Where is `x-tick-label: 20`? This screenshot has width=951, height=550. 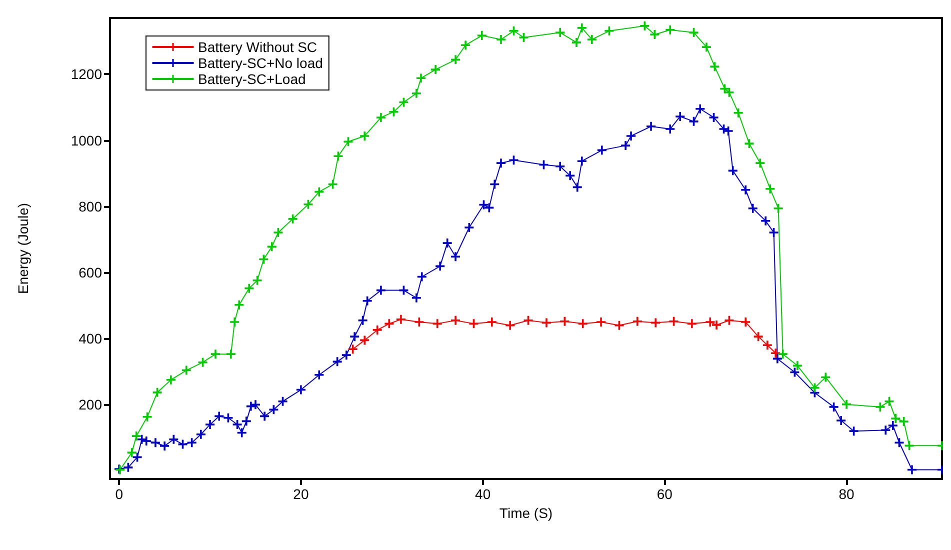 x-tick-label: 20 is located at coordinates (301, 494).